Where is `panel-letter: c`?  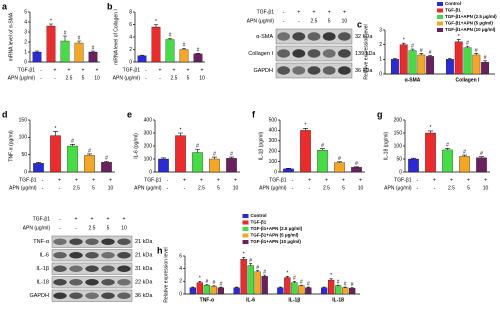
panel-letter: c is located at coordinates (359, 24).